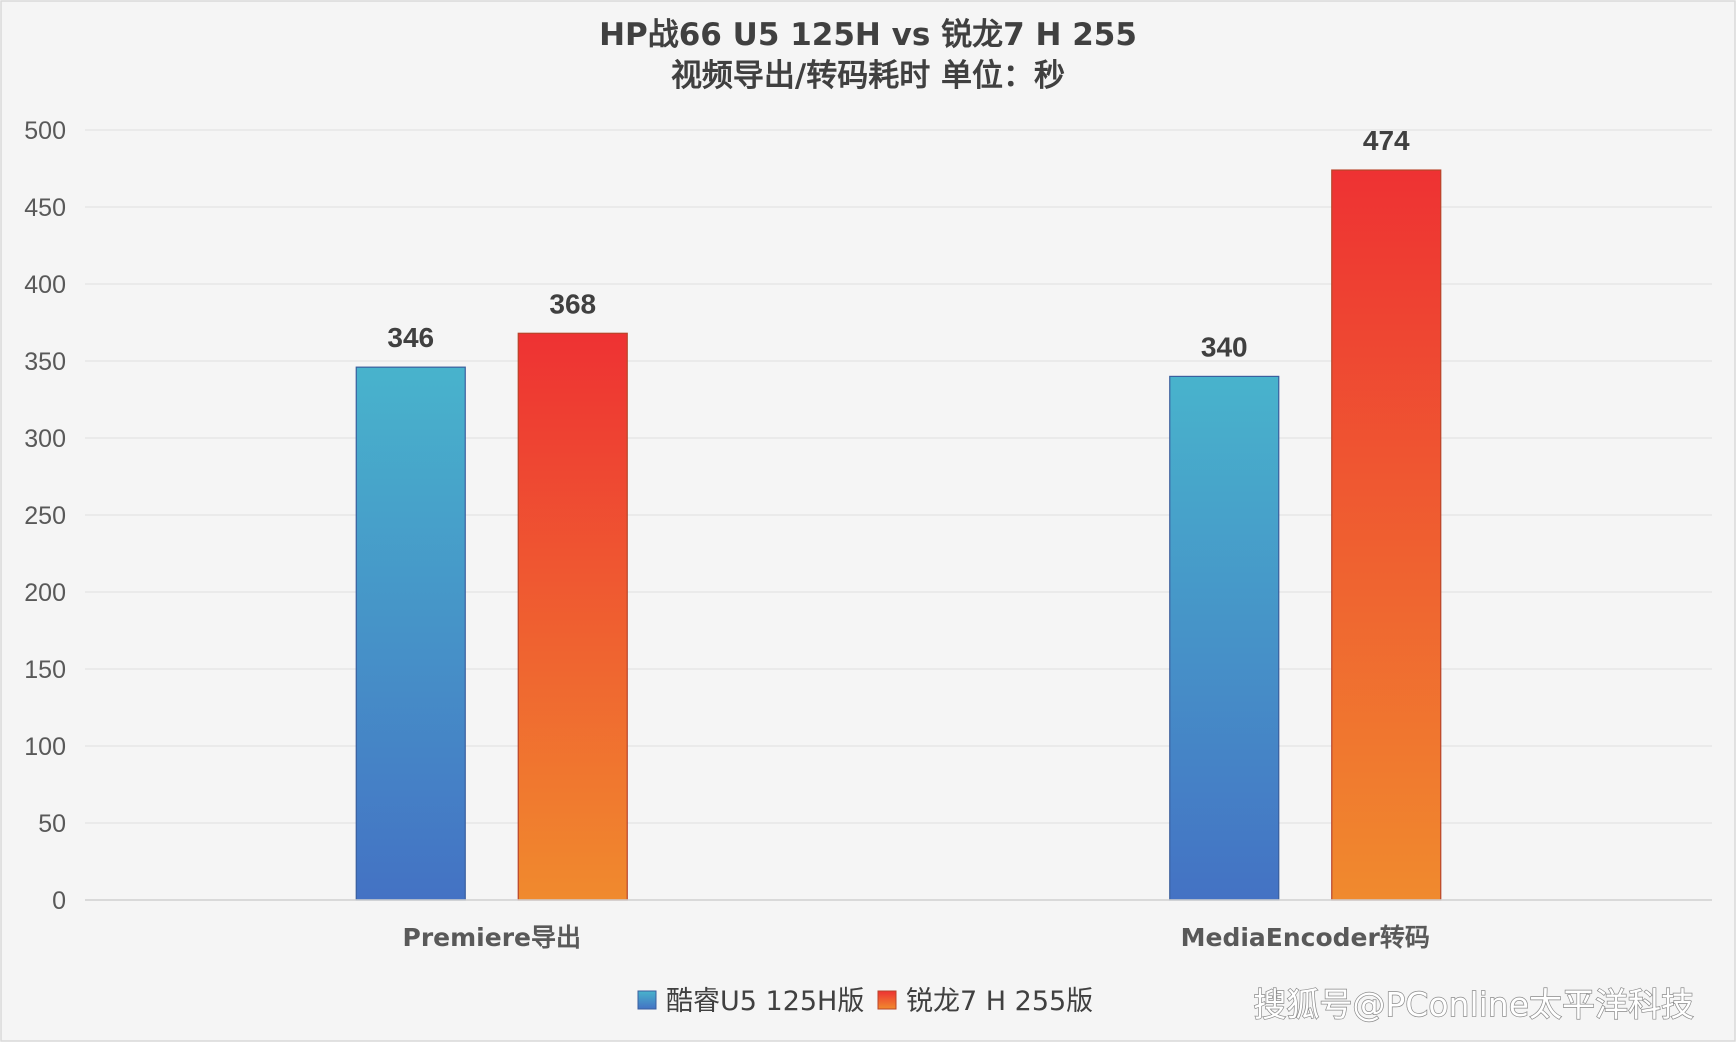  I want to click on legend-label-1: 锐龙7 H 255版, so click(999, 1001).